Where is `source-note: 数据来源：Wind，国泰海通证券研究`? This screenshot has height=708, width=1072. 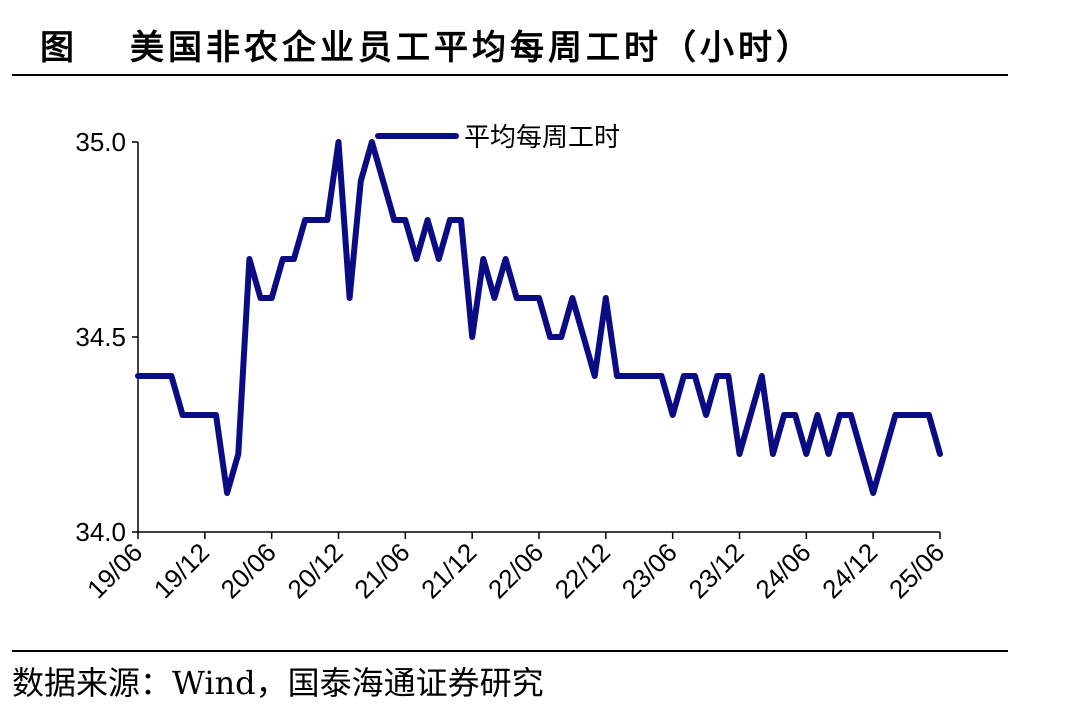
source-note: 数据来源：Wind，国泰海通证券研究 is located at coordinates (278, 683).